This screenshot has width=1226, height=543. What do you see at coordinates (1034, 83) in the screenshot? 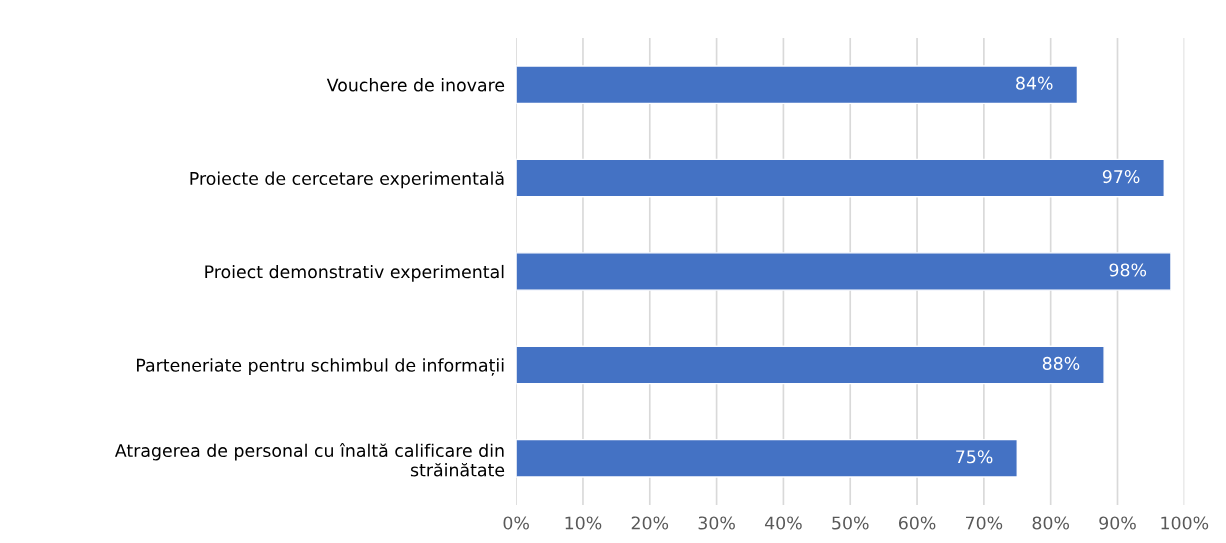
I see `data-label: 84%` at bounding box center [1034, 83].